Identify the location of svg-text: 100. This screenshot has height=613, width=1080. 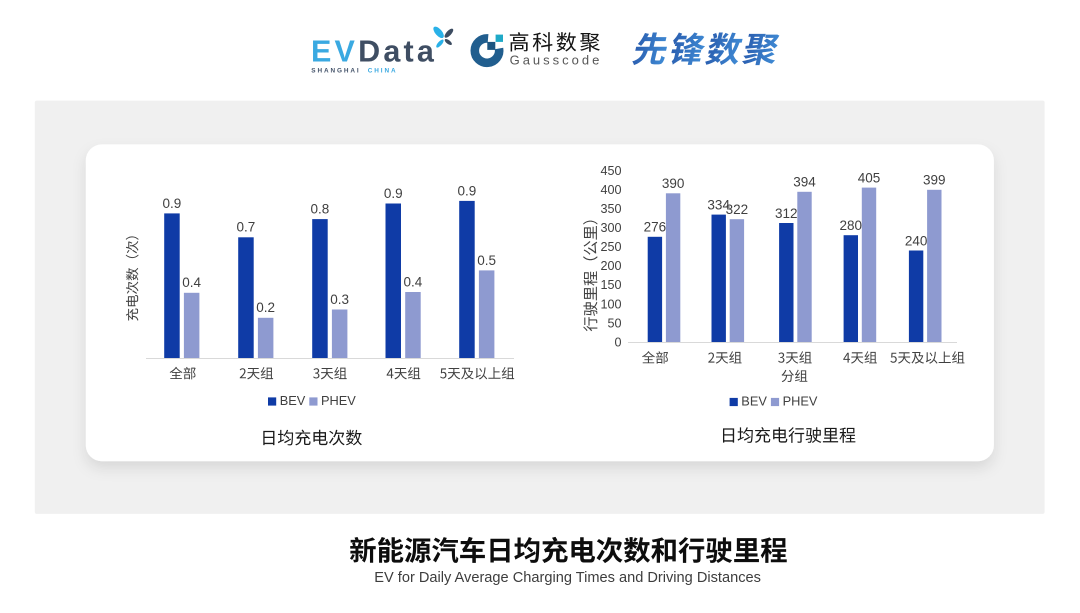
(610, 304).